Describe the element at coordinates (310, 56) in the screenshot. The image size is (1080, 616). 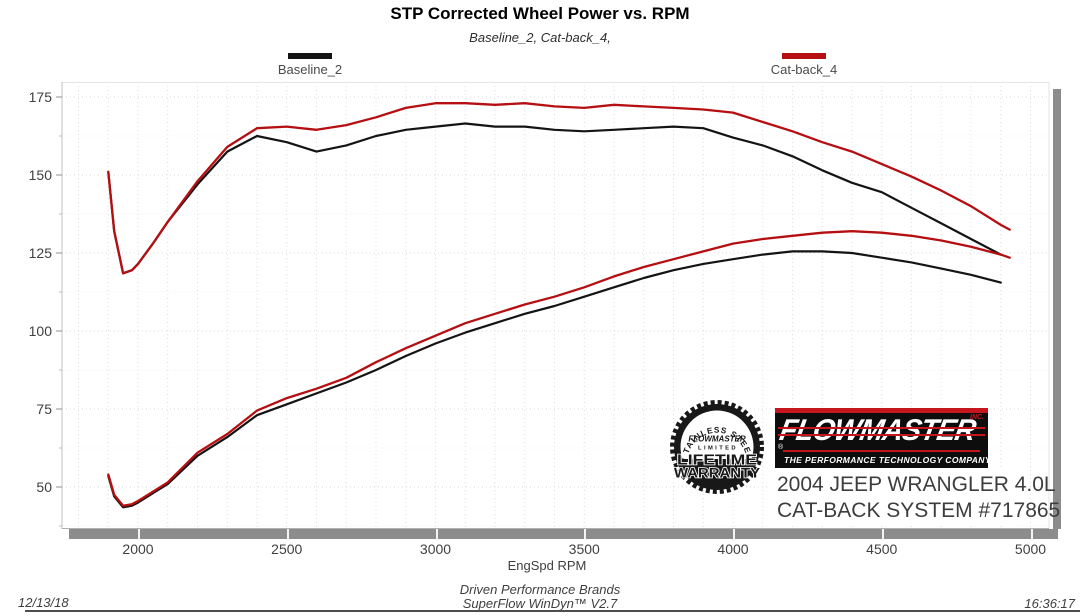
I see `legend-baseline-swatch` at that location.